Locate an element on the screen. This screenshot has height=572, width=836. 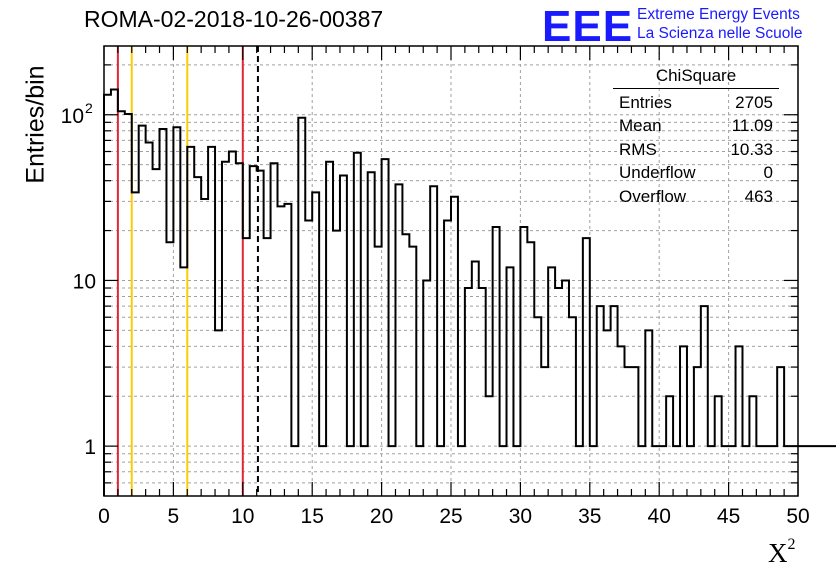
x-tick-label: 0 is located at coordinates (104, 516).